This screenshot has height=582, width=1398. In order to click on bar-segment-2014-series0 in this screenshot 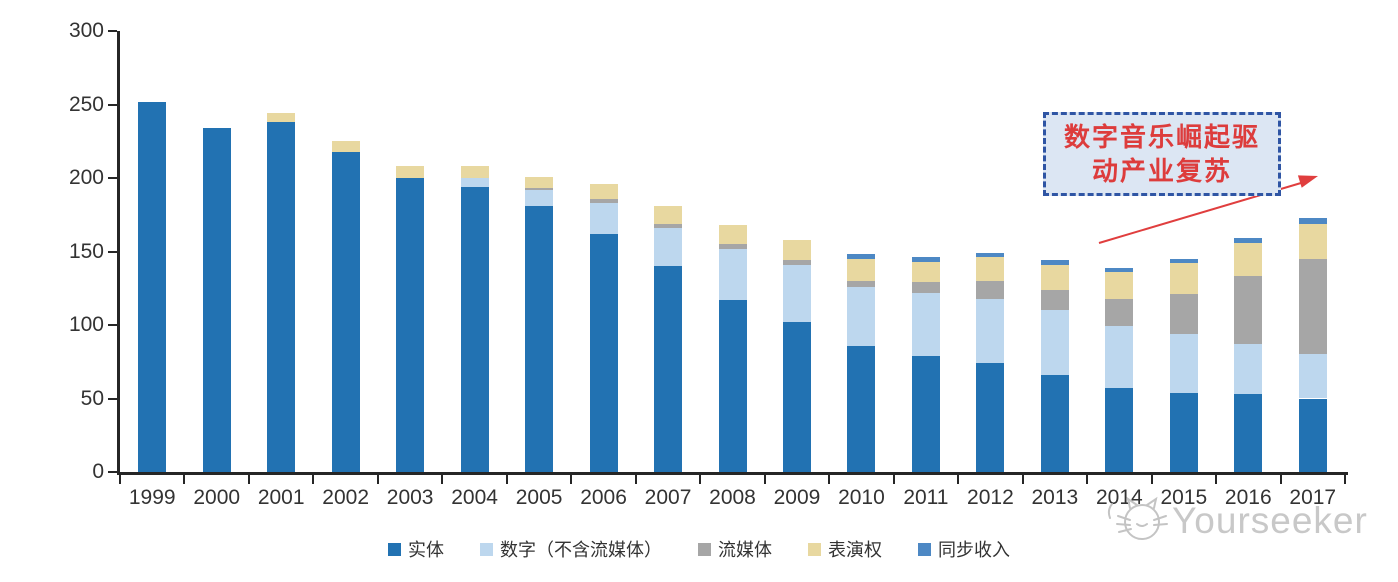, I will do `click(1119, 430)`.